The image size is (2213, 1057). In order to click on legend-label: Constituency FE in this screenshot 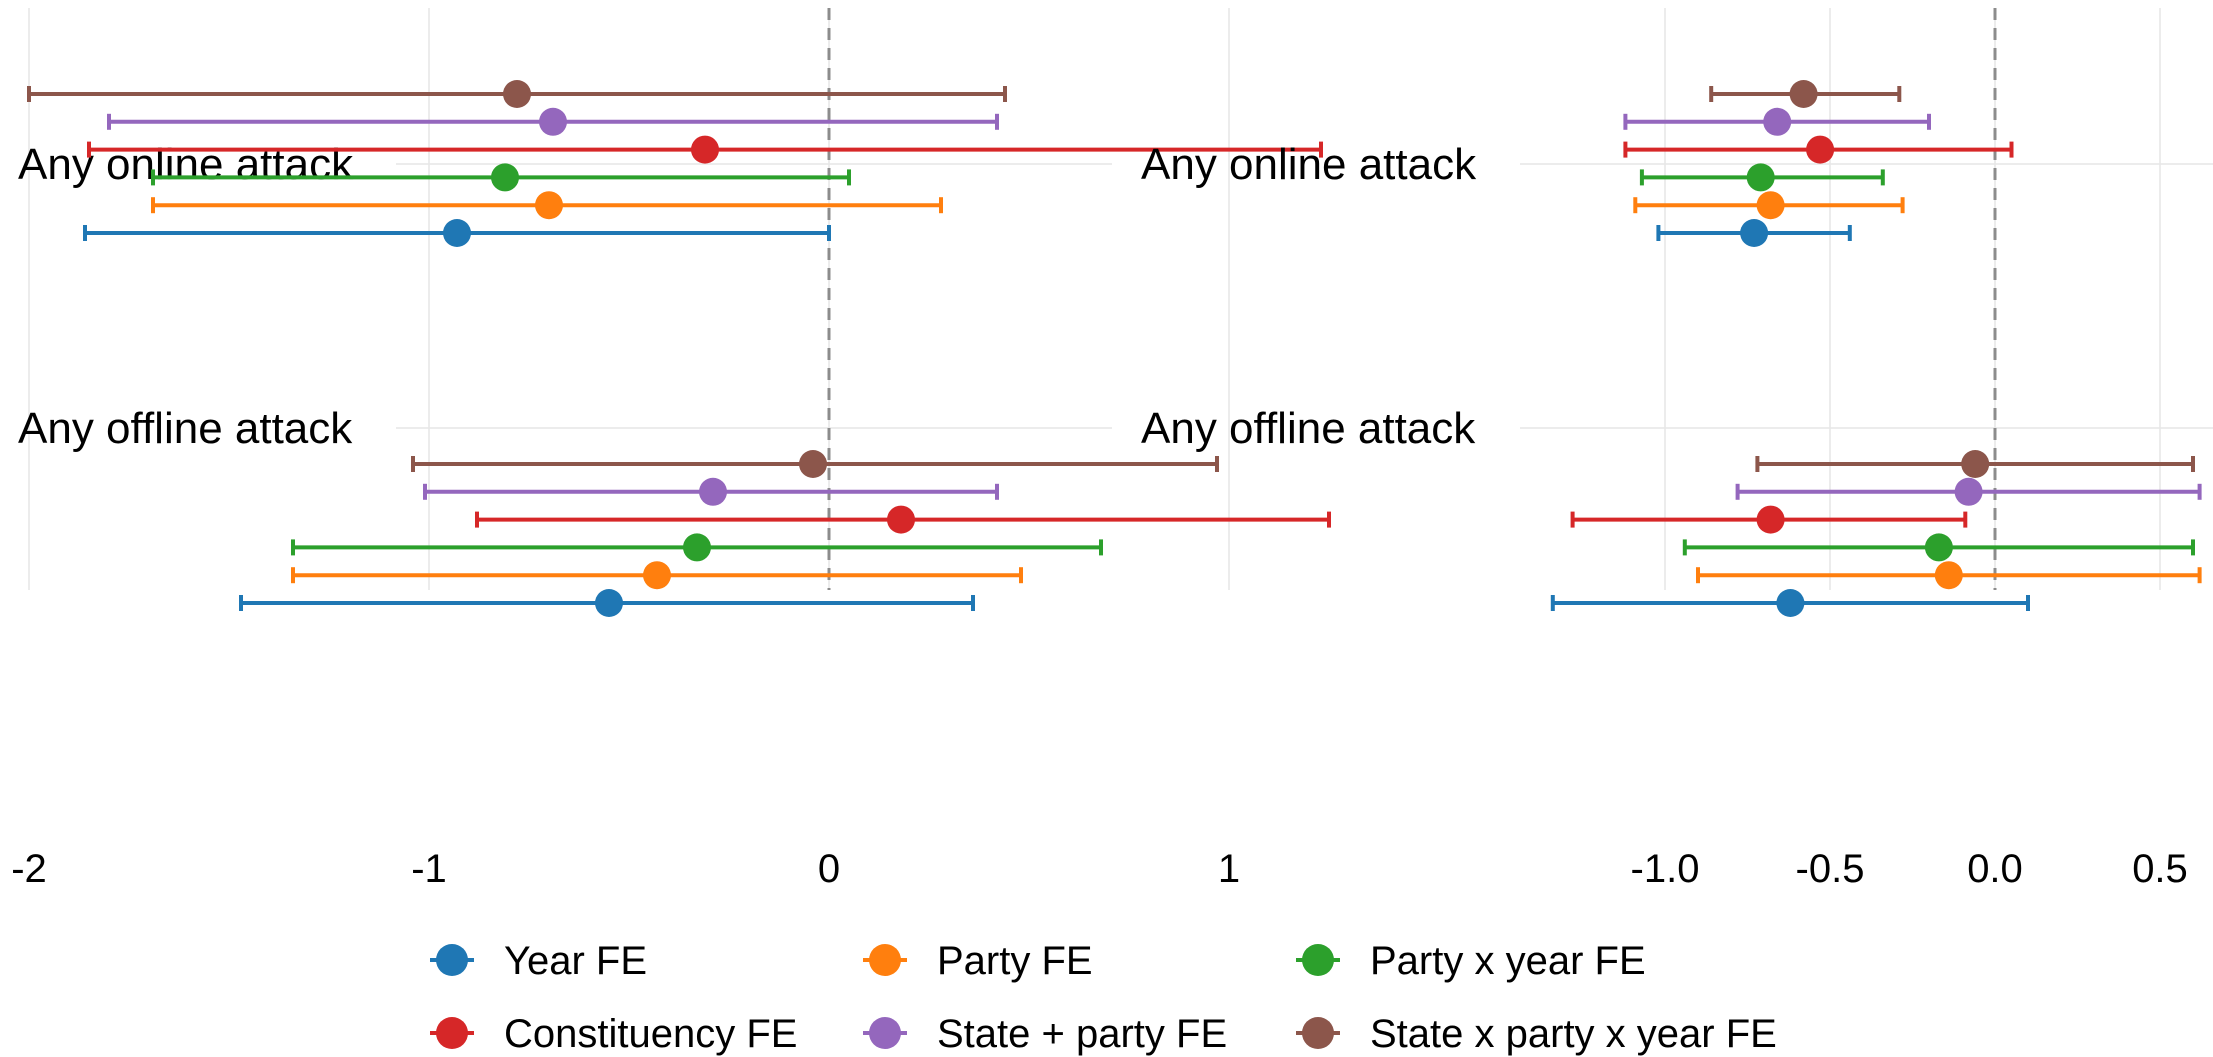, I will do `click(650, 1034)`.